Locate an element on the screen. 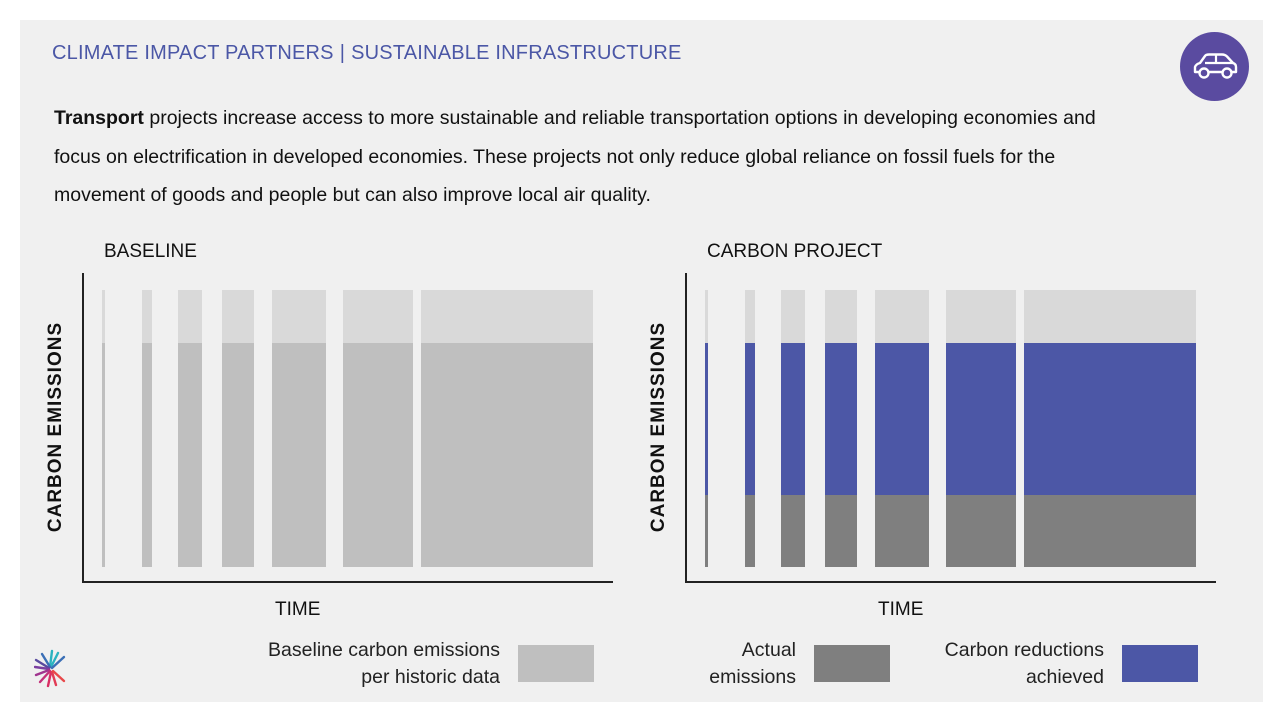 The height and width of the screenshot is (720, 1280). baseline-title: BASELINE is located at coordinates (150, 251).